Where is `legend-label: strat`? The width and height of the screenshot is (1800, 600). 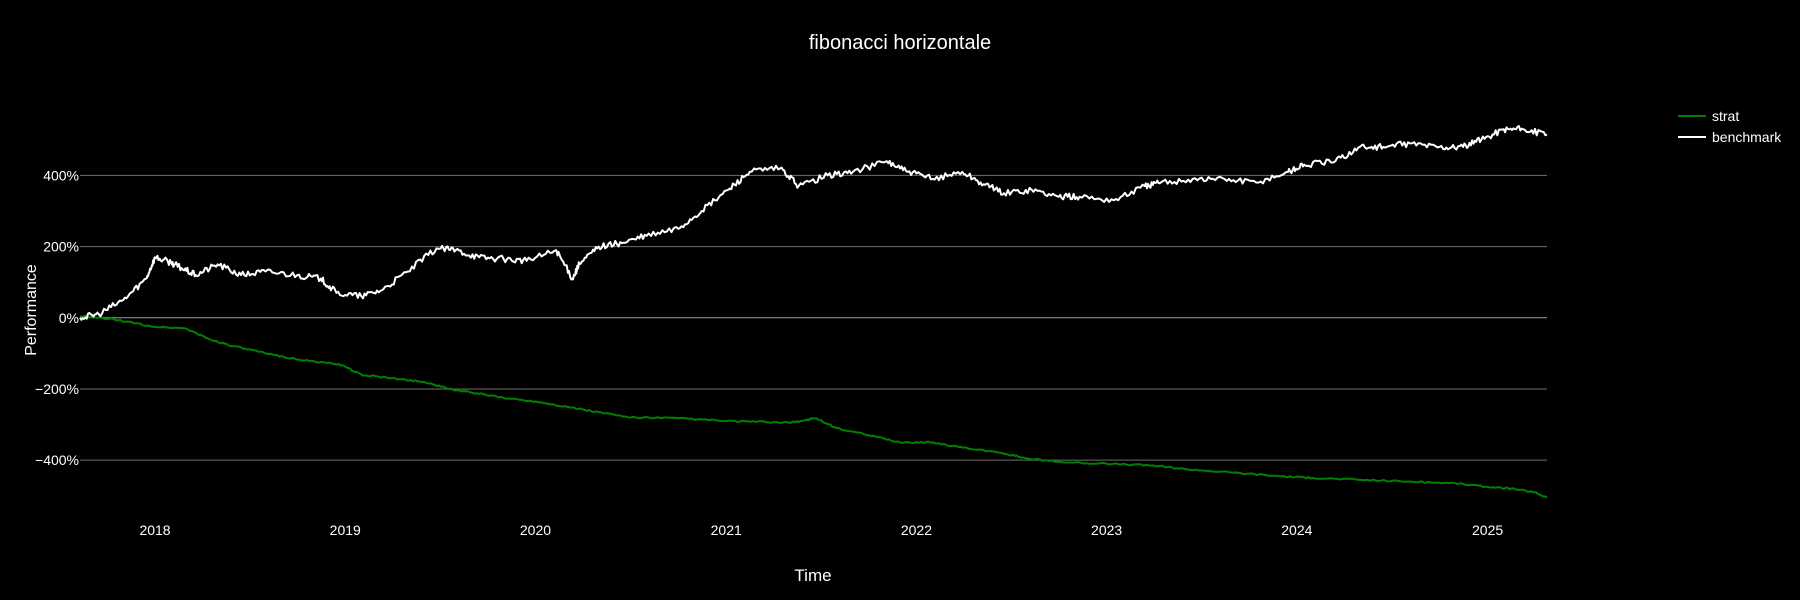 legend-label: strat is located at coordinates (1725, 116).